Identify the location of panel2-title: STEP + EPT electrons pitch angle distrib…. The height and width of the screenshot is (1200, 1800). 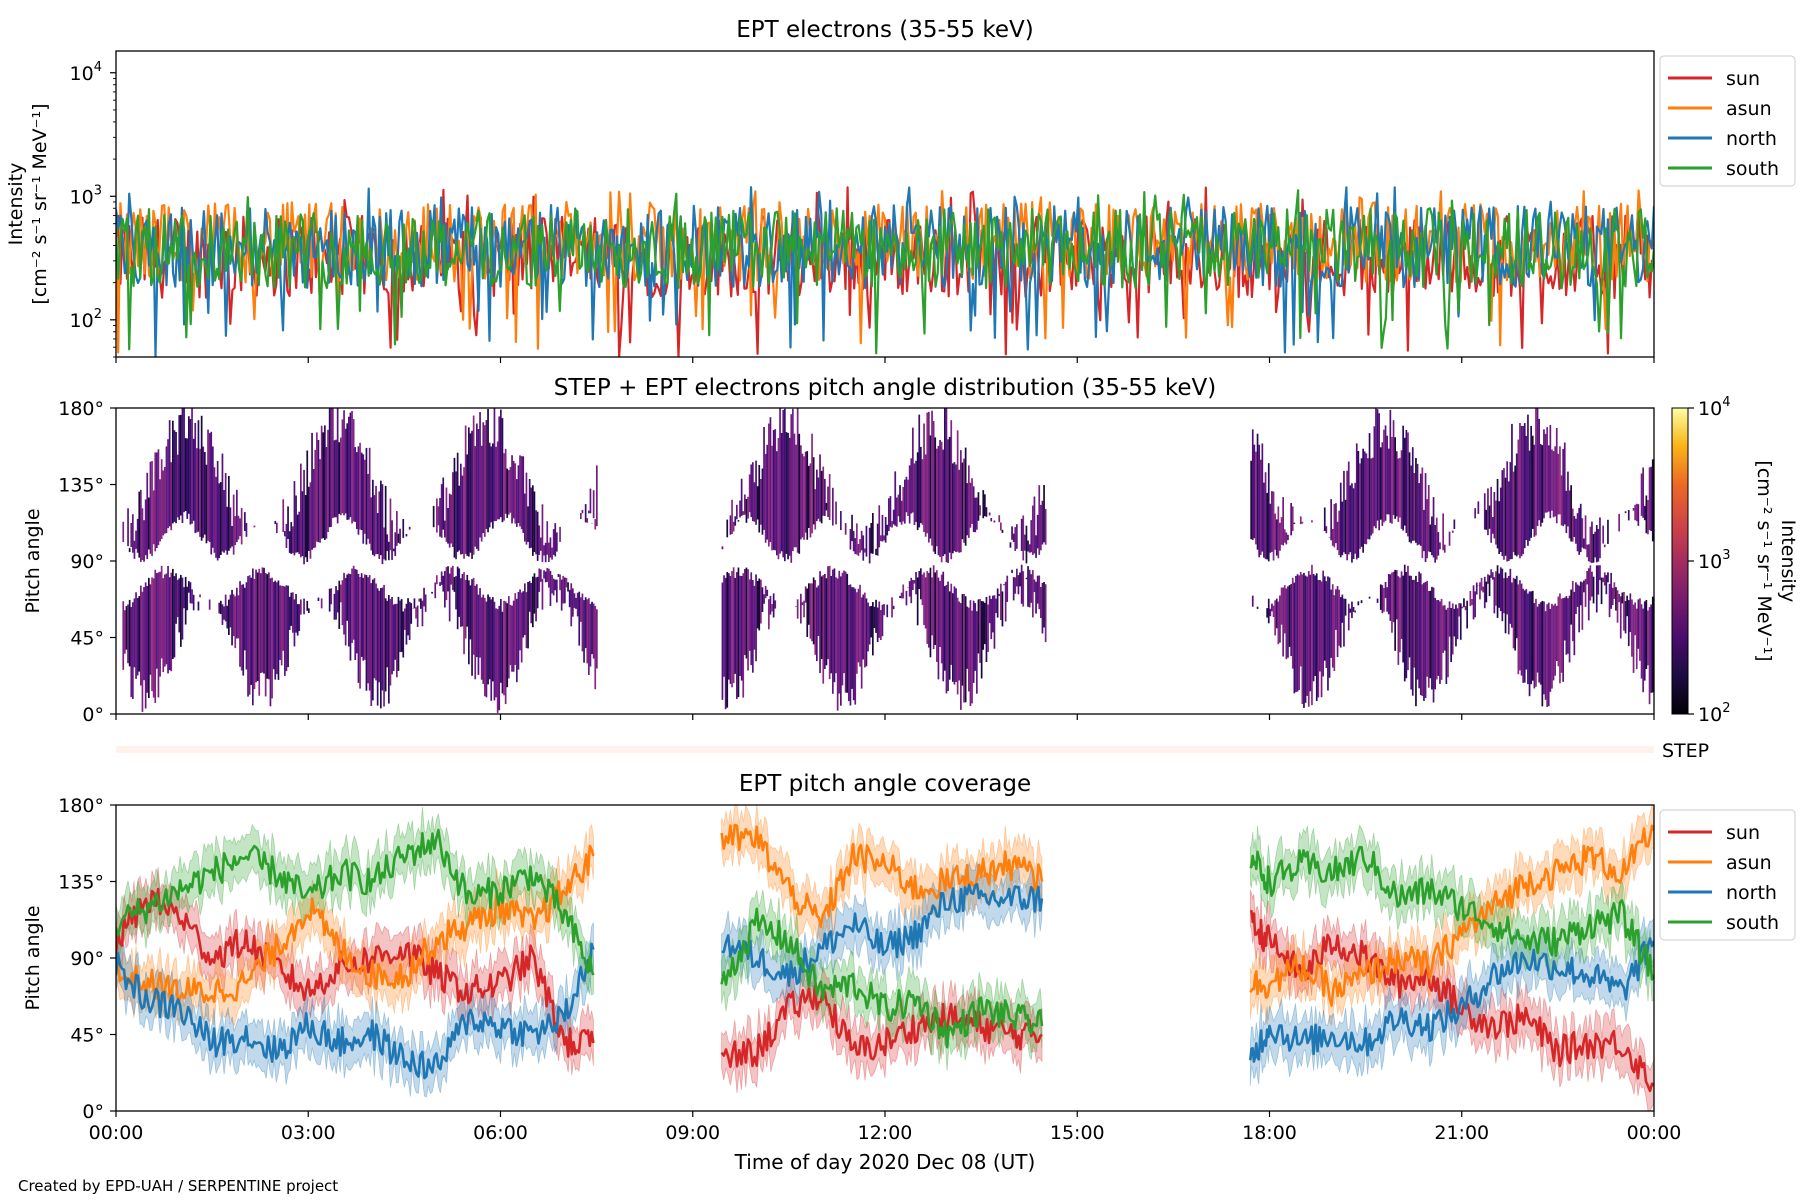
(885, 388).